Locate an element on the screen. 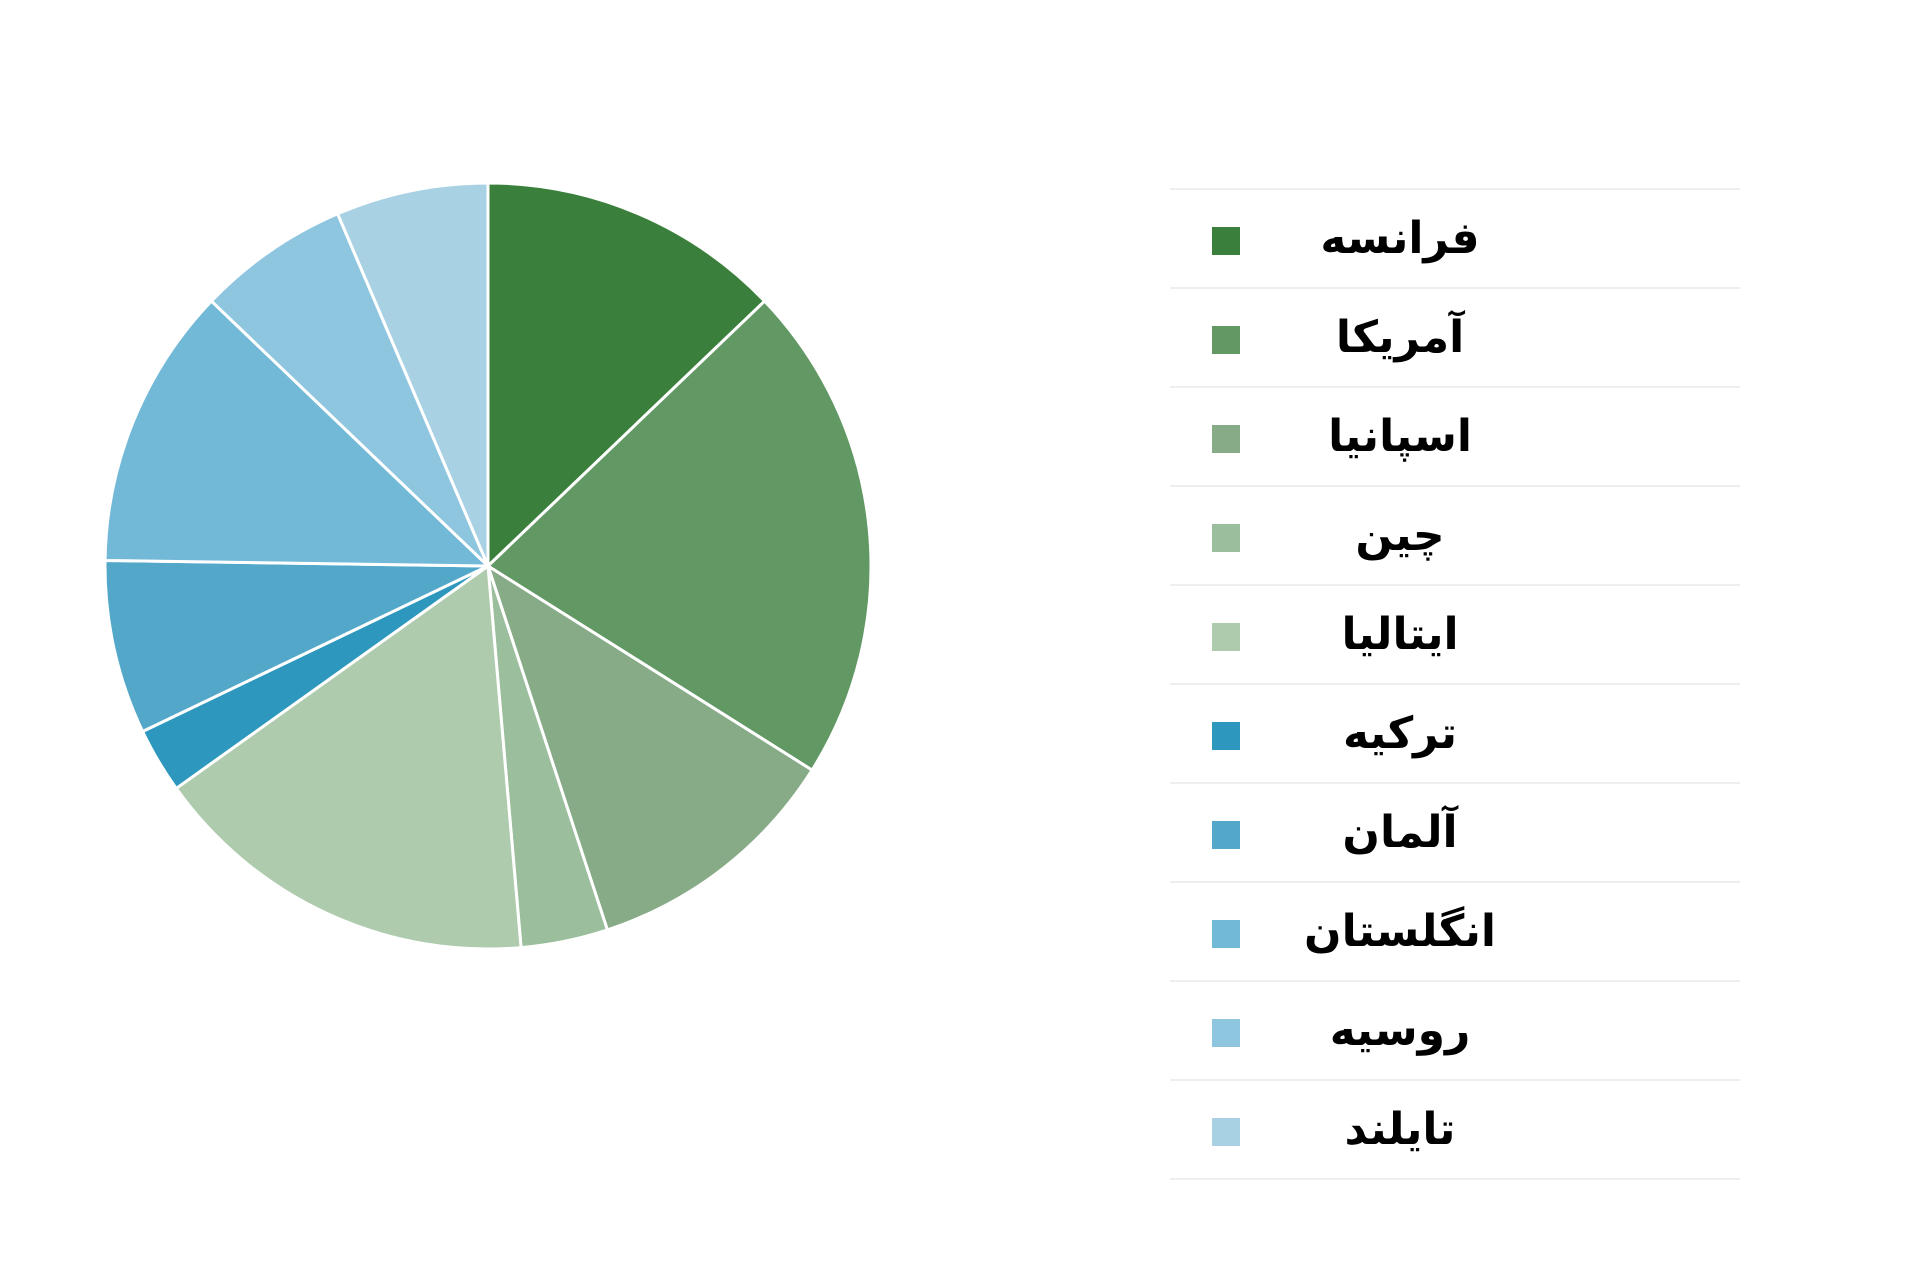  legend-label: روسیه is located at coordinates (1400, 1030).